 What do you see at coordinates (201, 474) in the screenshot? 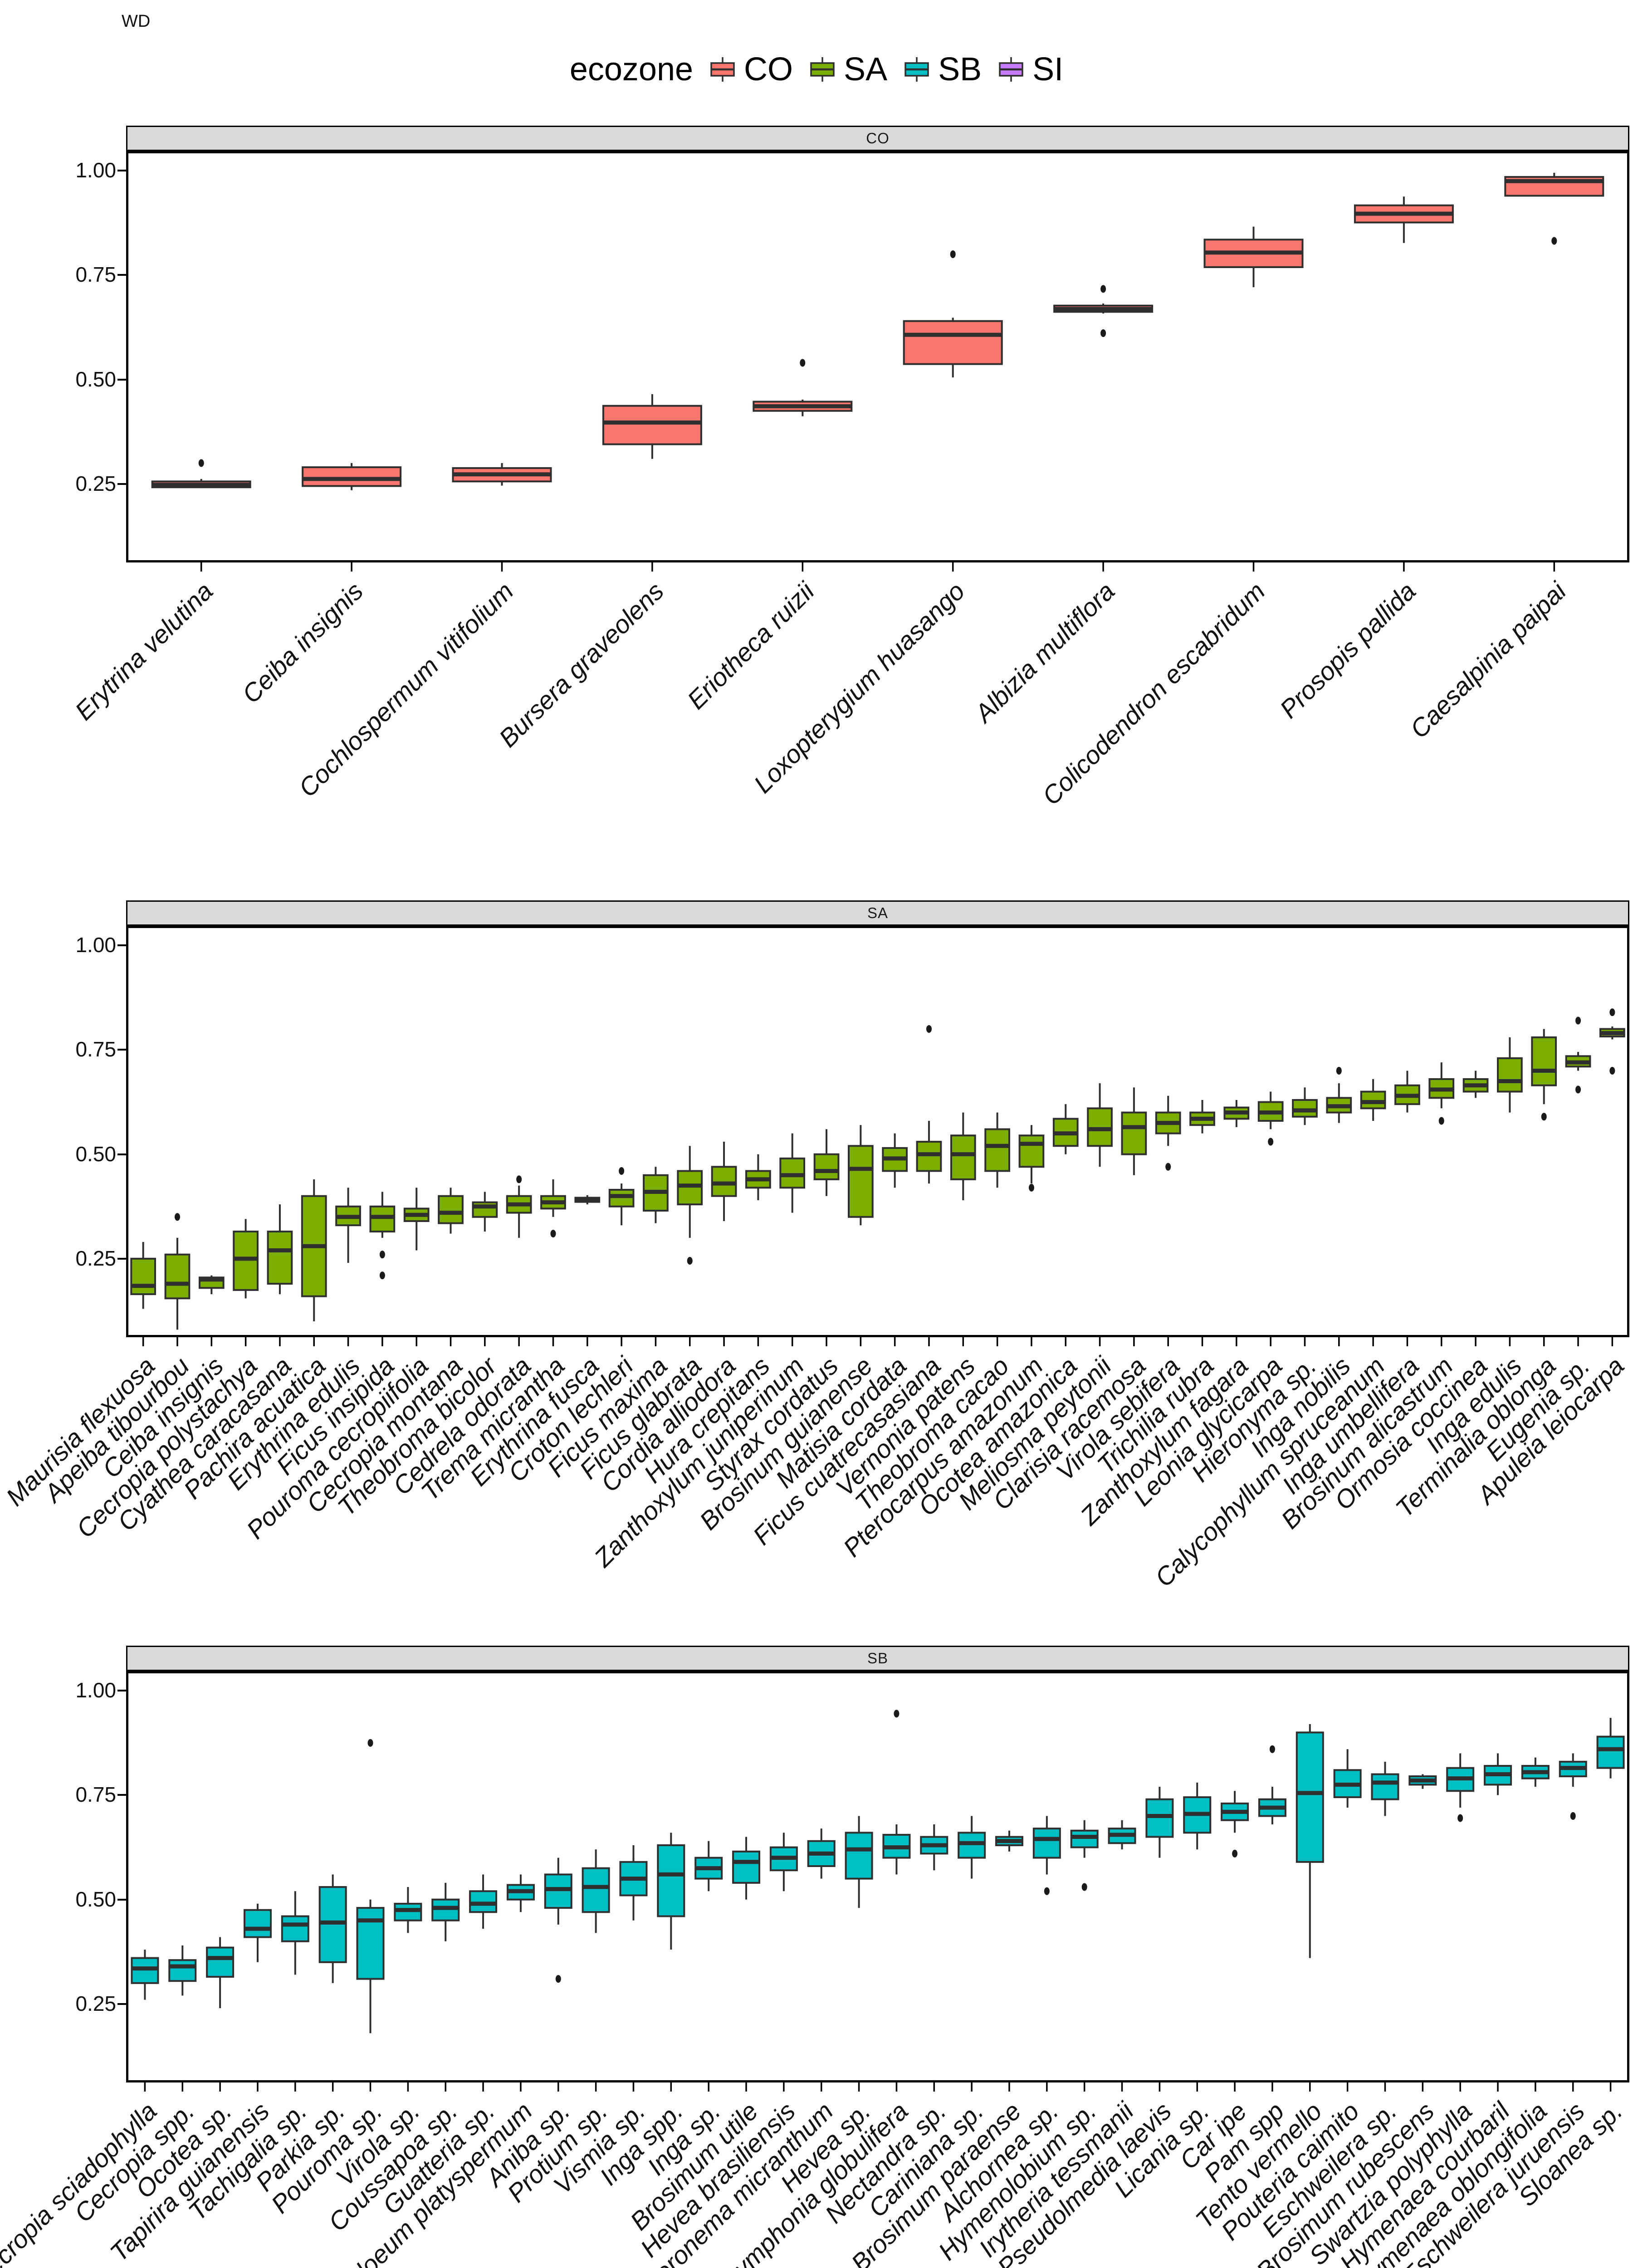
I see `boxplot-erytrina-velutina` at bounding box center [201, 474].